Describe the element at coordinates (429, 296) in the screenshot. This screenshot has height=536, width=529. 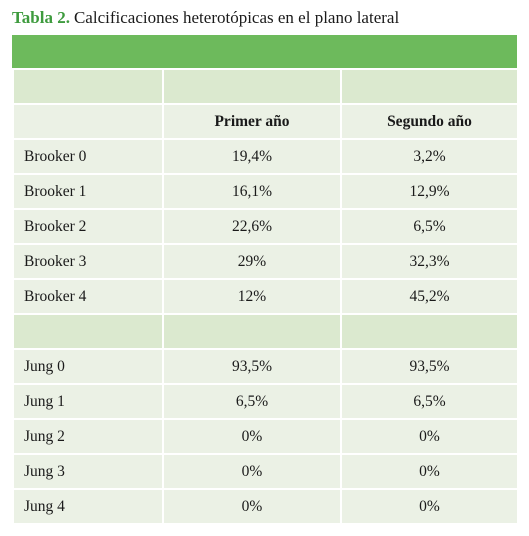
I see `value-cell: 45,2%` at that location.